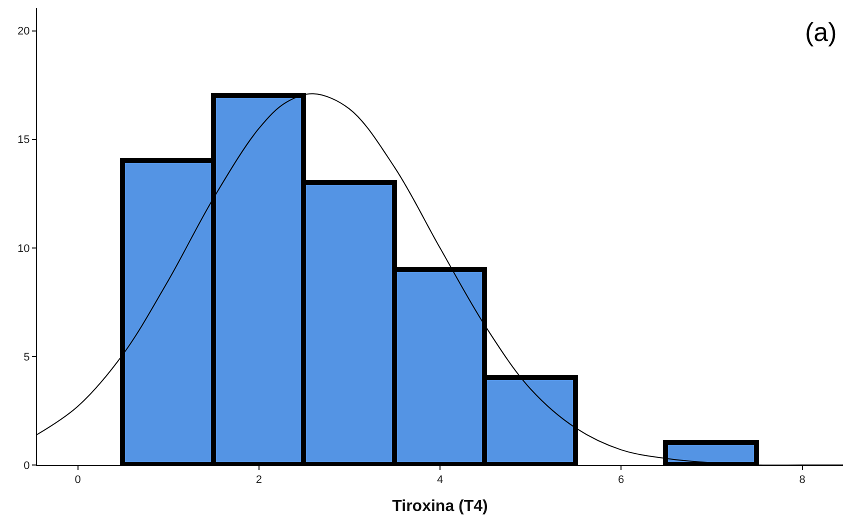  What do you see at coordinates (440, 506) in the screenshot?
I see `x-axis-title: Tiroxina (T4)` at bounding box center [440, 506].